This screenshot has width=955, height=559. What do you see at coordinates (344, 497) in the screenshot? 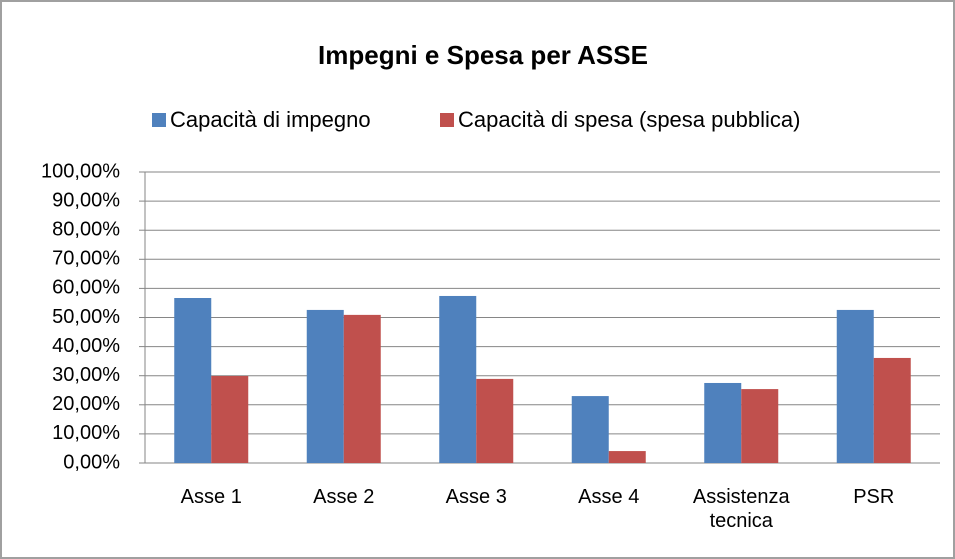
I see `x-tick-label: Asse 2` at bounding box center [344, 497].